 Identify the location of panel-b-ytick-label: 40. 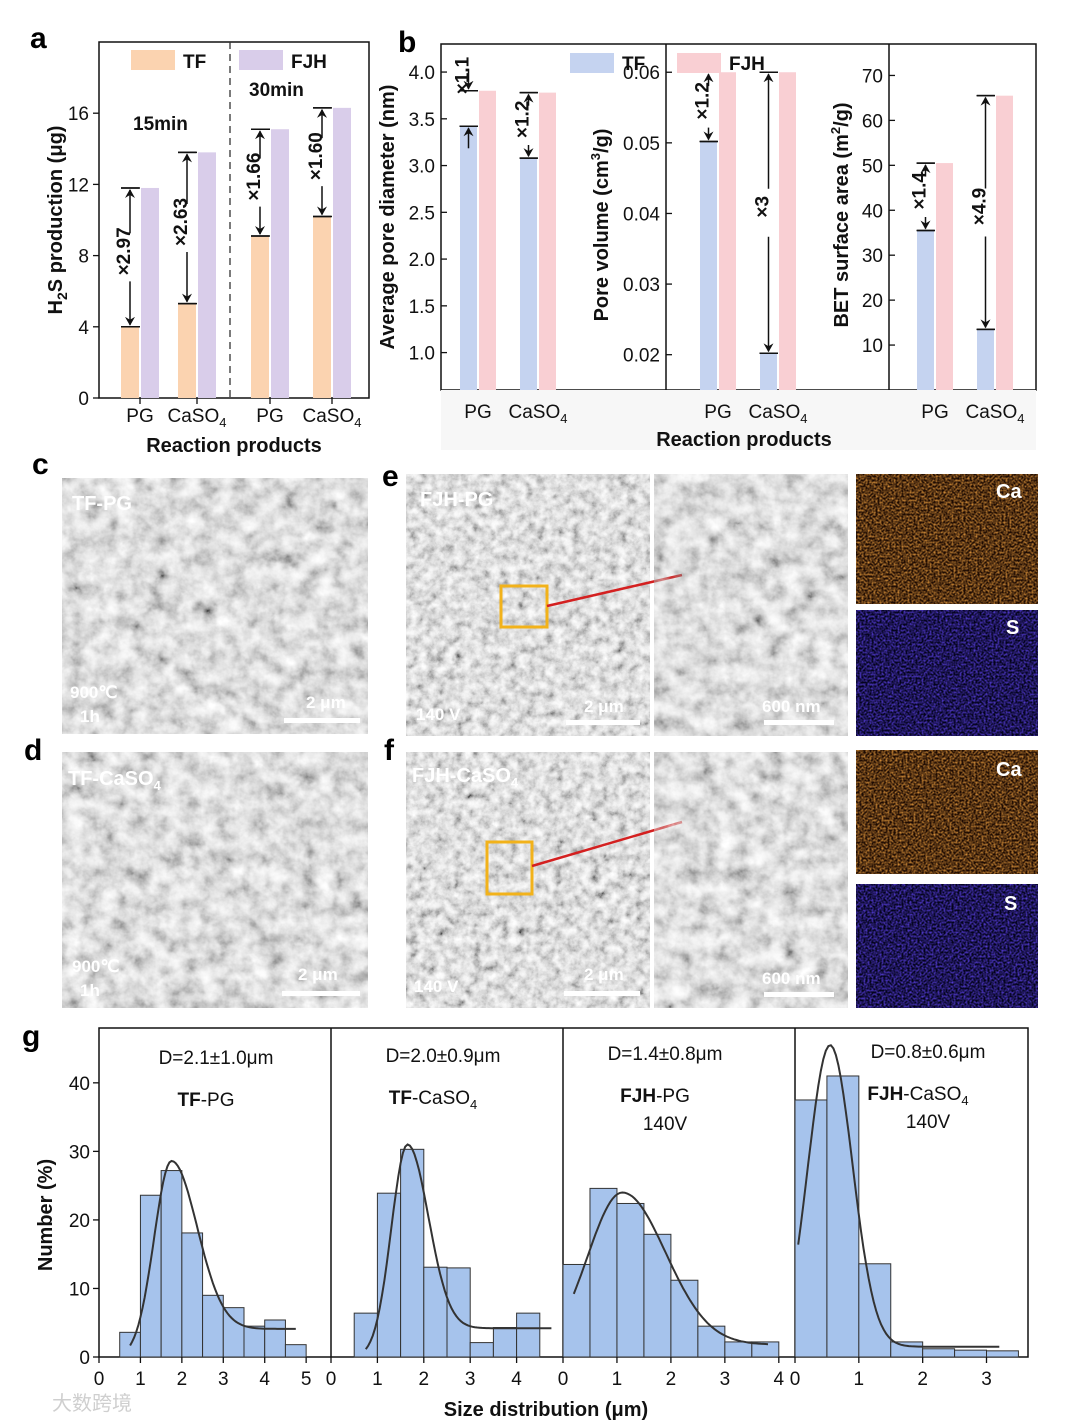
(872, 211).